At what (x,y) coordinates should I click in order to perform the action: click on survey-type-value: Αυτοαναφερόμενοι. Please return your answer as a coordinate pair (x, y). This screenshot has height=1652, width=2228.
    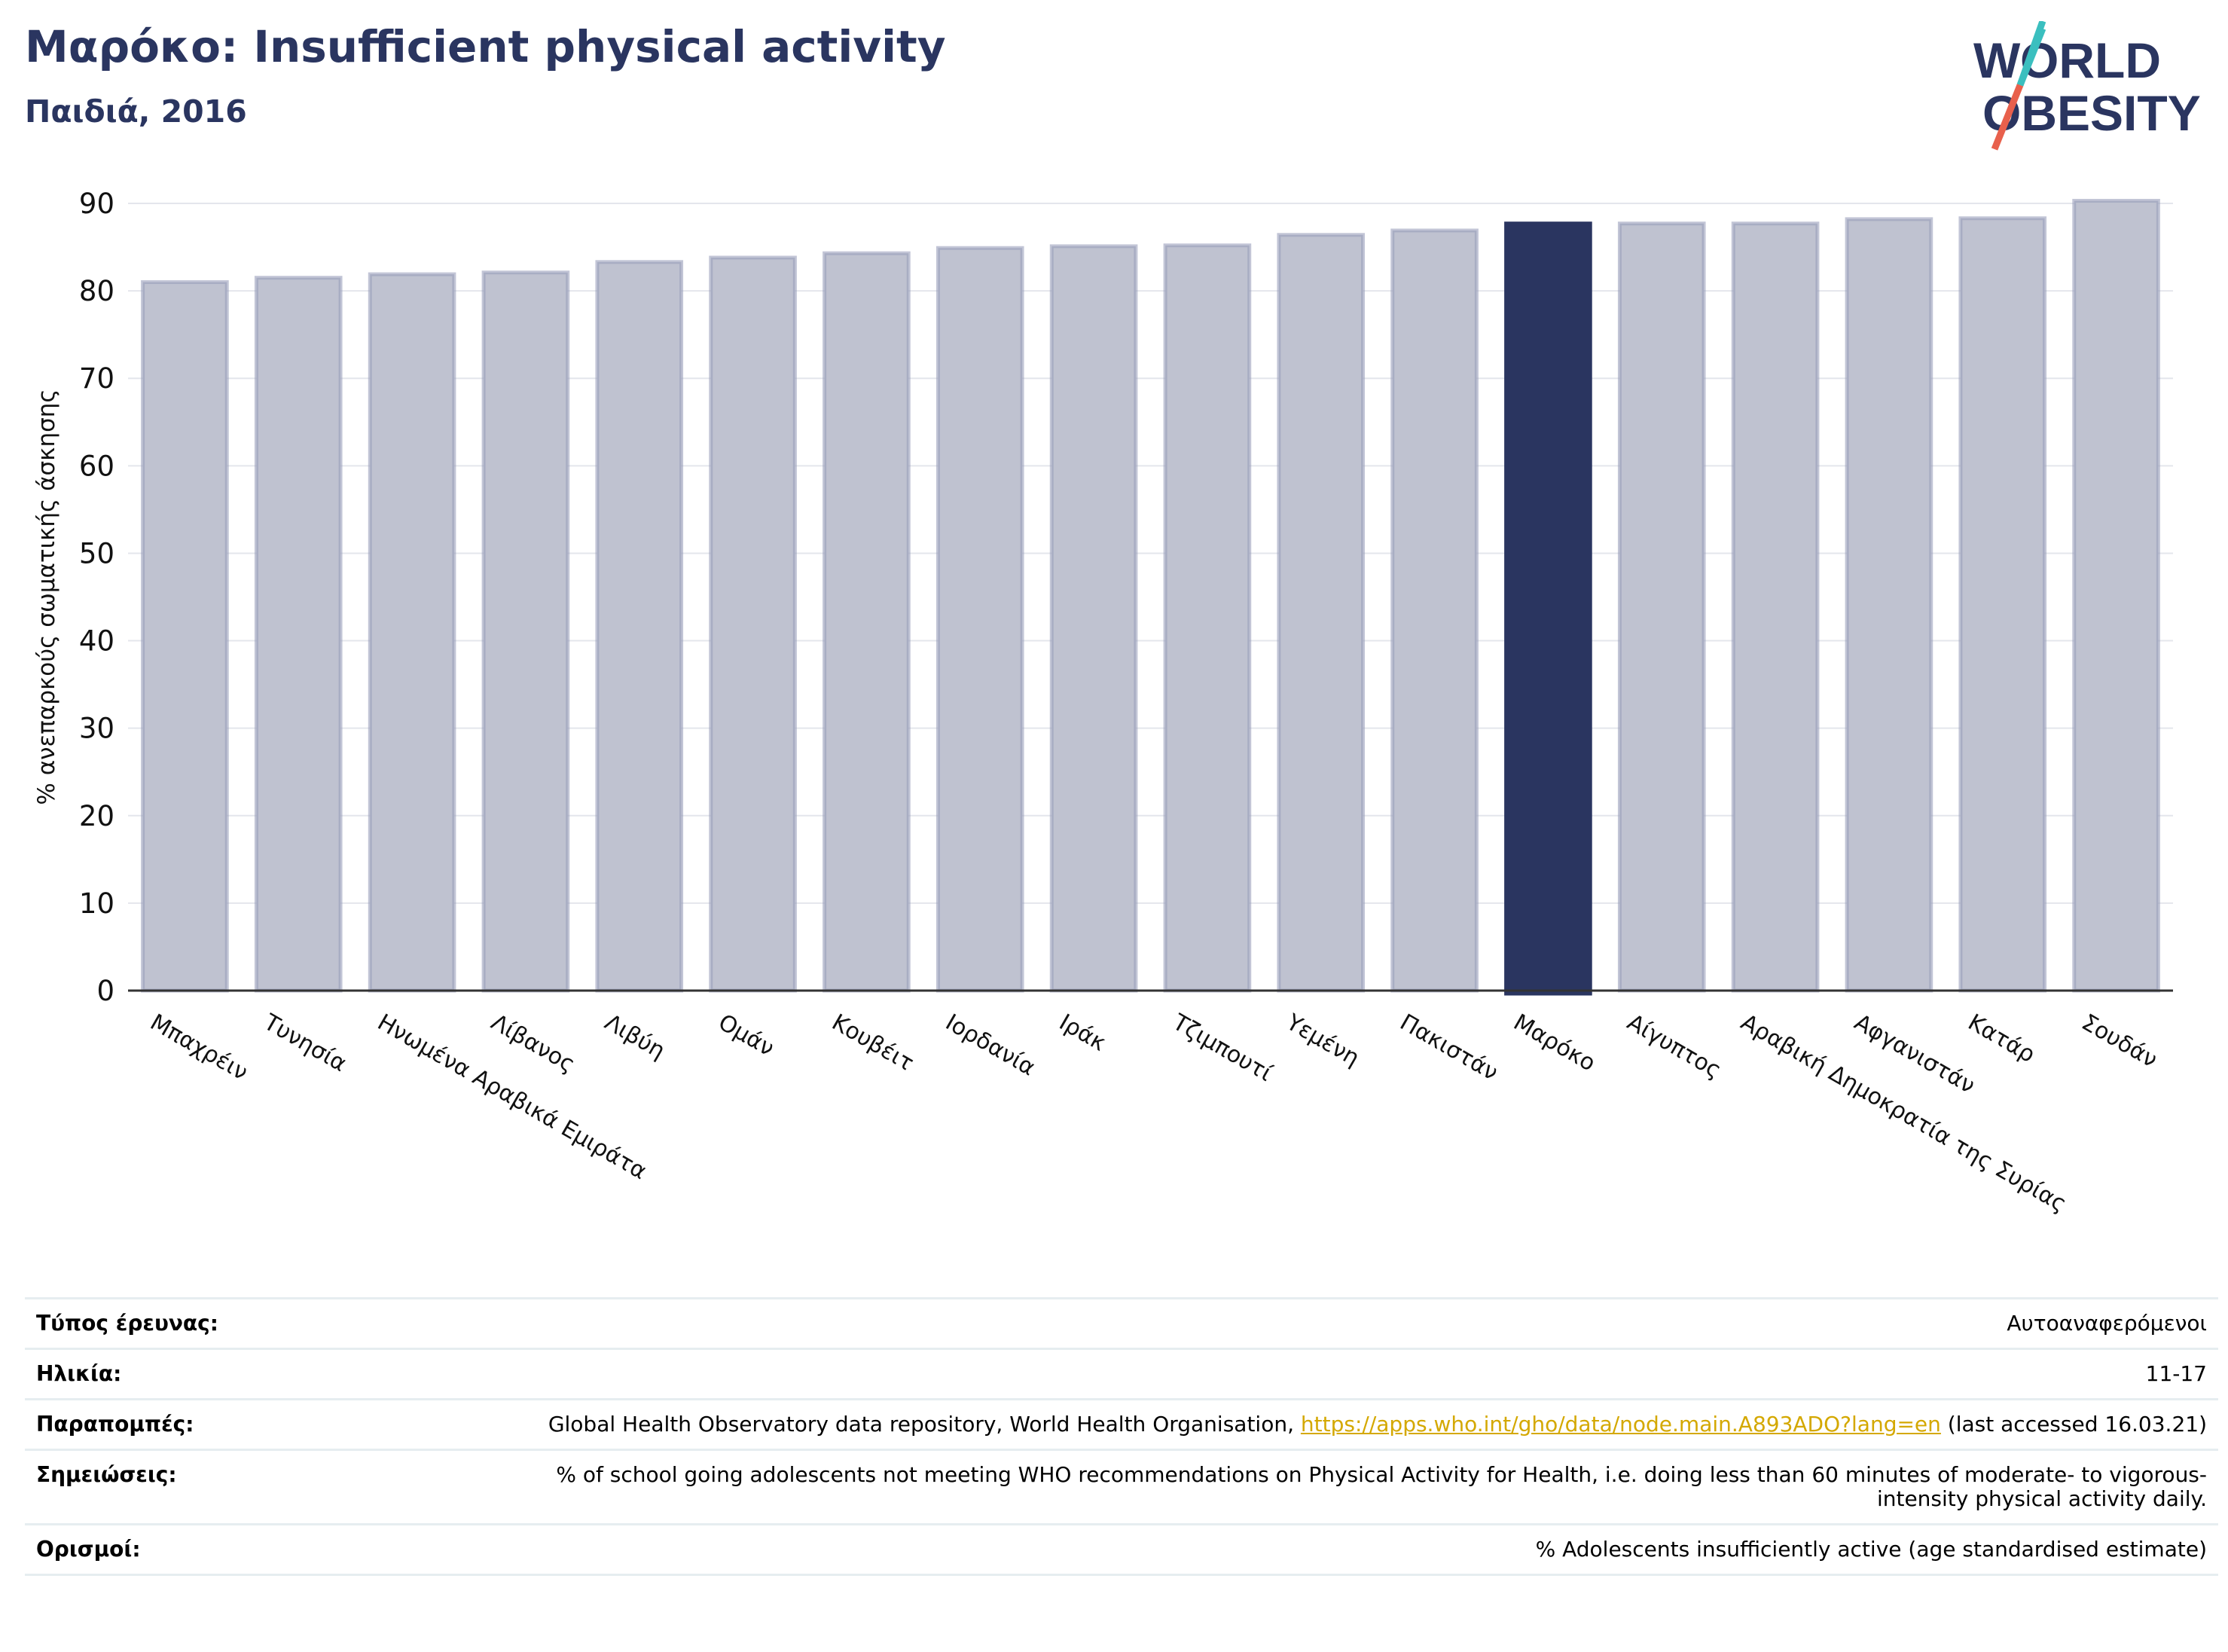
    Looking at the image, I should click on (1343, 1323).